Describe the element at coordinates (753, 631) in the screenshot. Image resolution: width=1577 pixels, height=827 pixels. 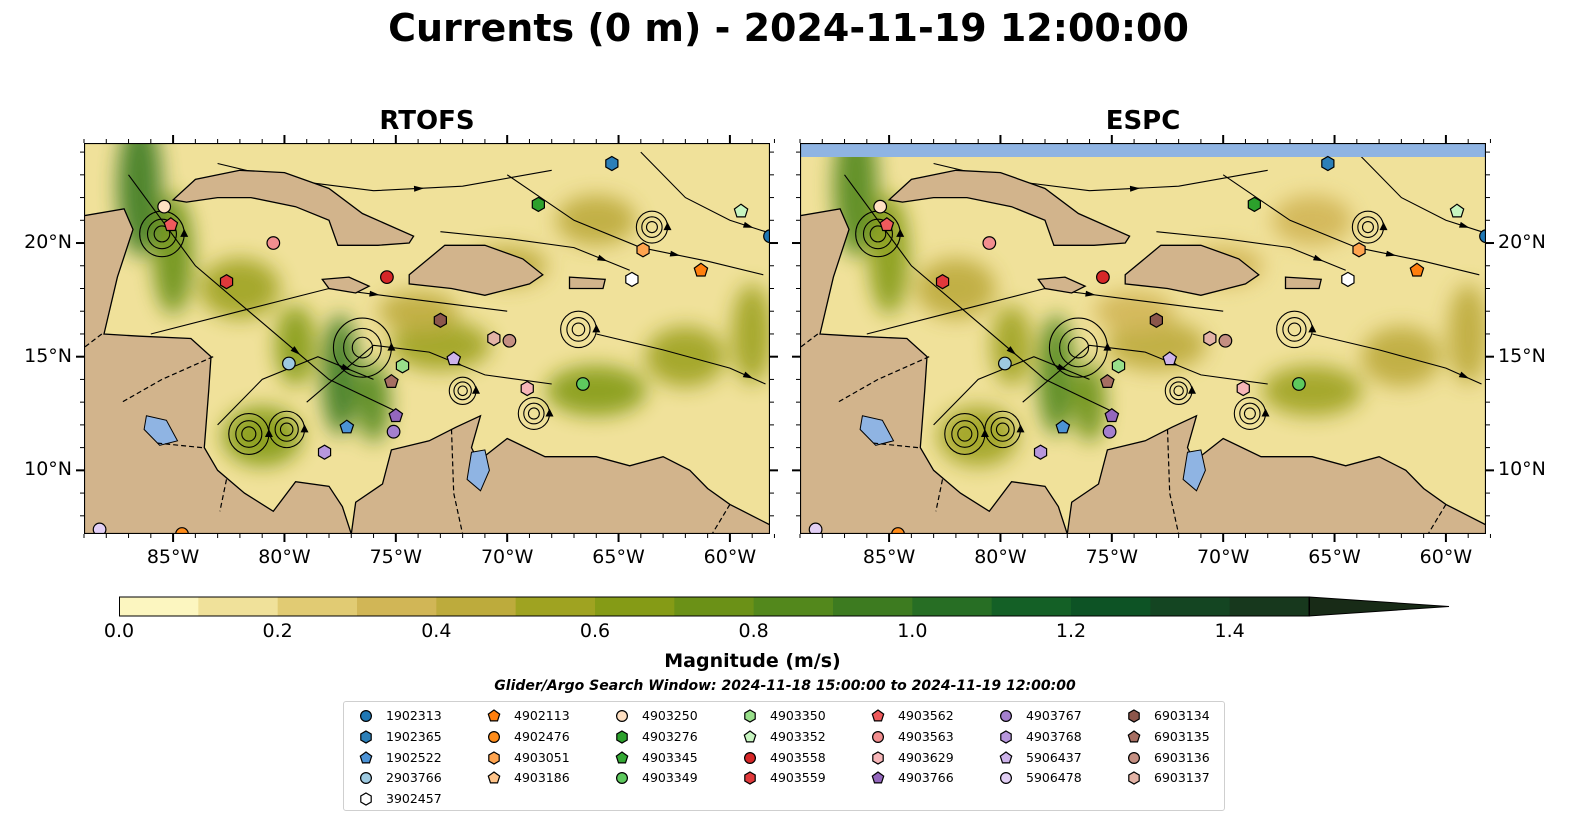
I see `colorbar-tick-label: 0.8` at that location.